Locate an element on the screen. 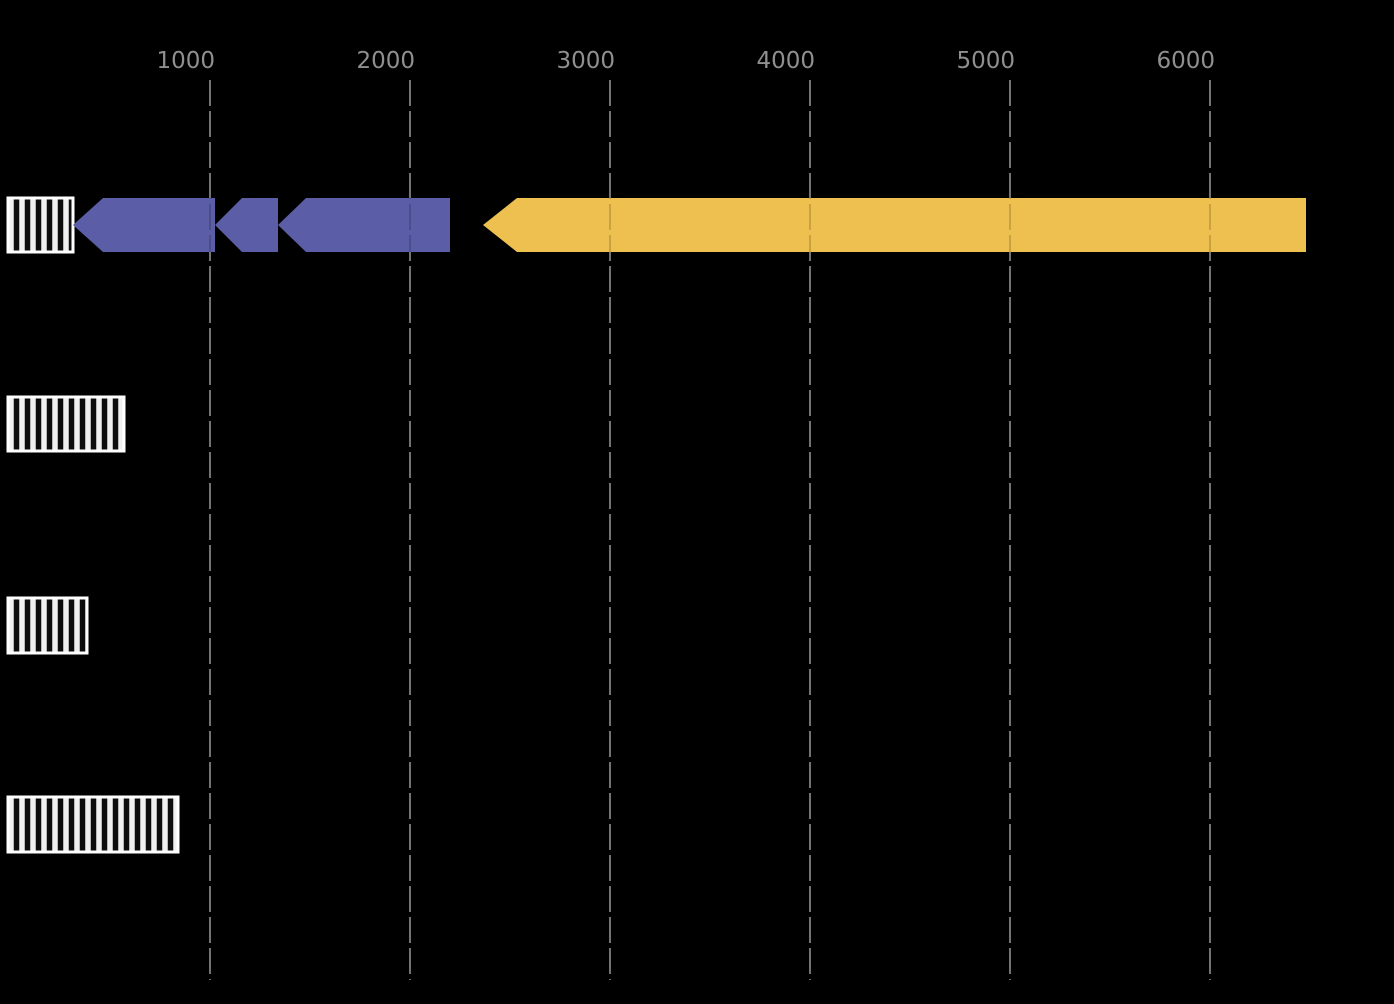 The image size is (1394, 1004). axis-tick-label-1000: 1000 is located at coordinates (185, 61).